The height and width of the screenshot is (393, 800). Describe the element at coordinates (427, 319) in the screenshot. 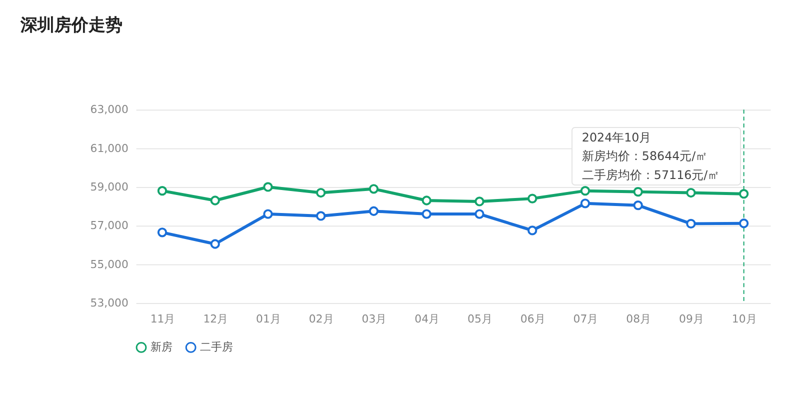

I see `x-tick-label: 04月` at that location.